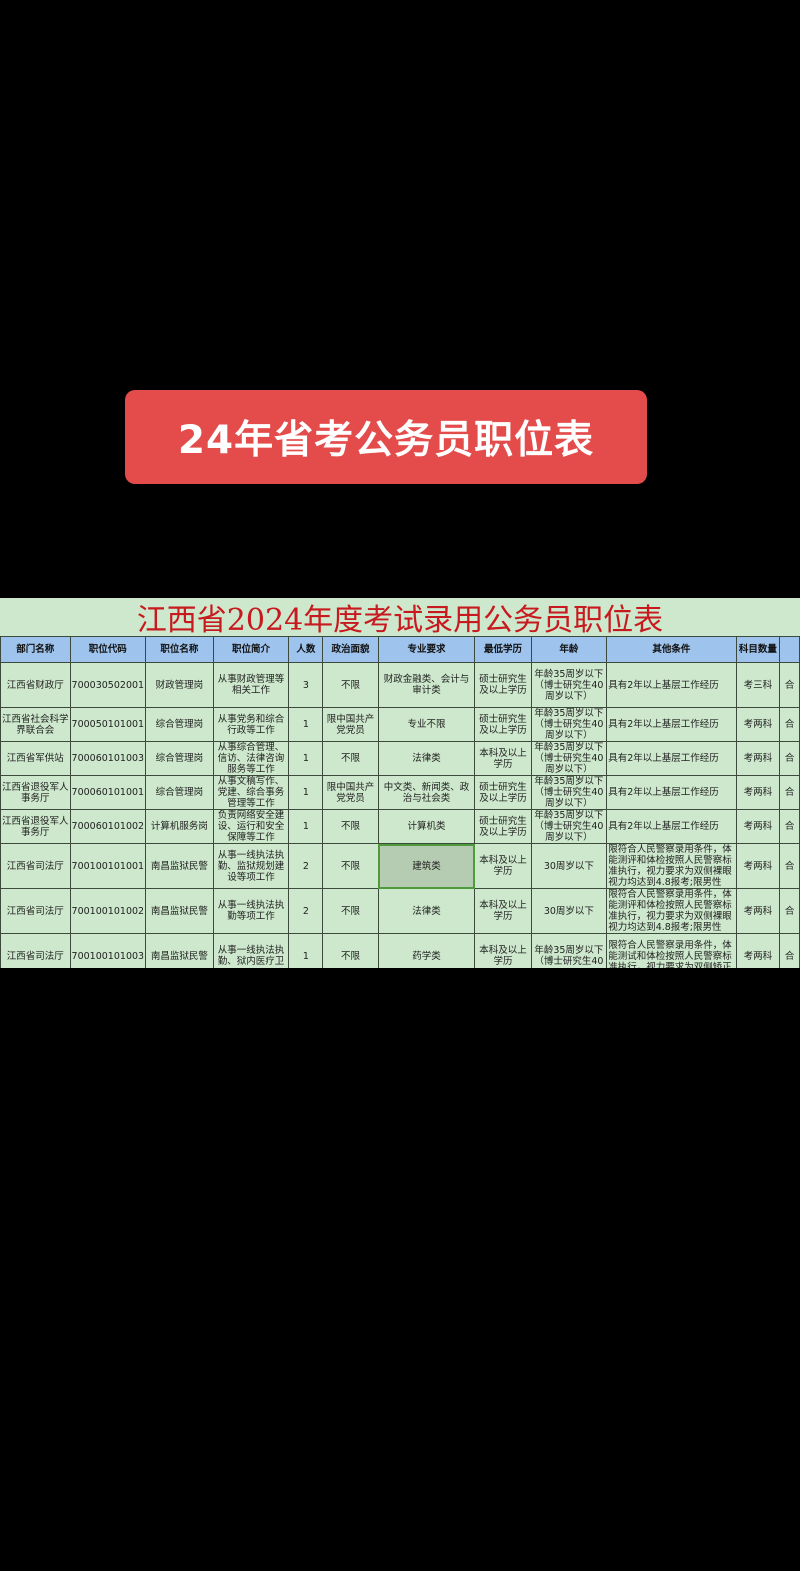 Image resolution: width=800 pixels, height=1571 pixels. What do you see at coordinates (108, 685) in the screenshot?
I see `cell-position-code: 700030502001` at bounding box center [108, 685].